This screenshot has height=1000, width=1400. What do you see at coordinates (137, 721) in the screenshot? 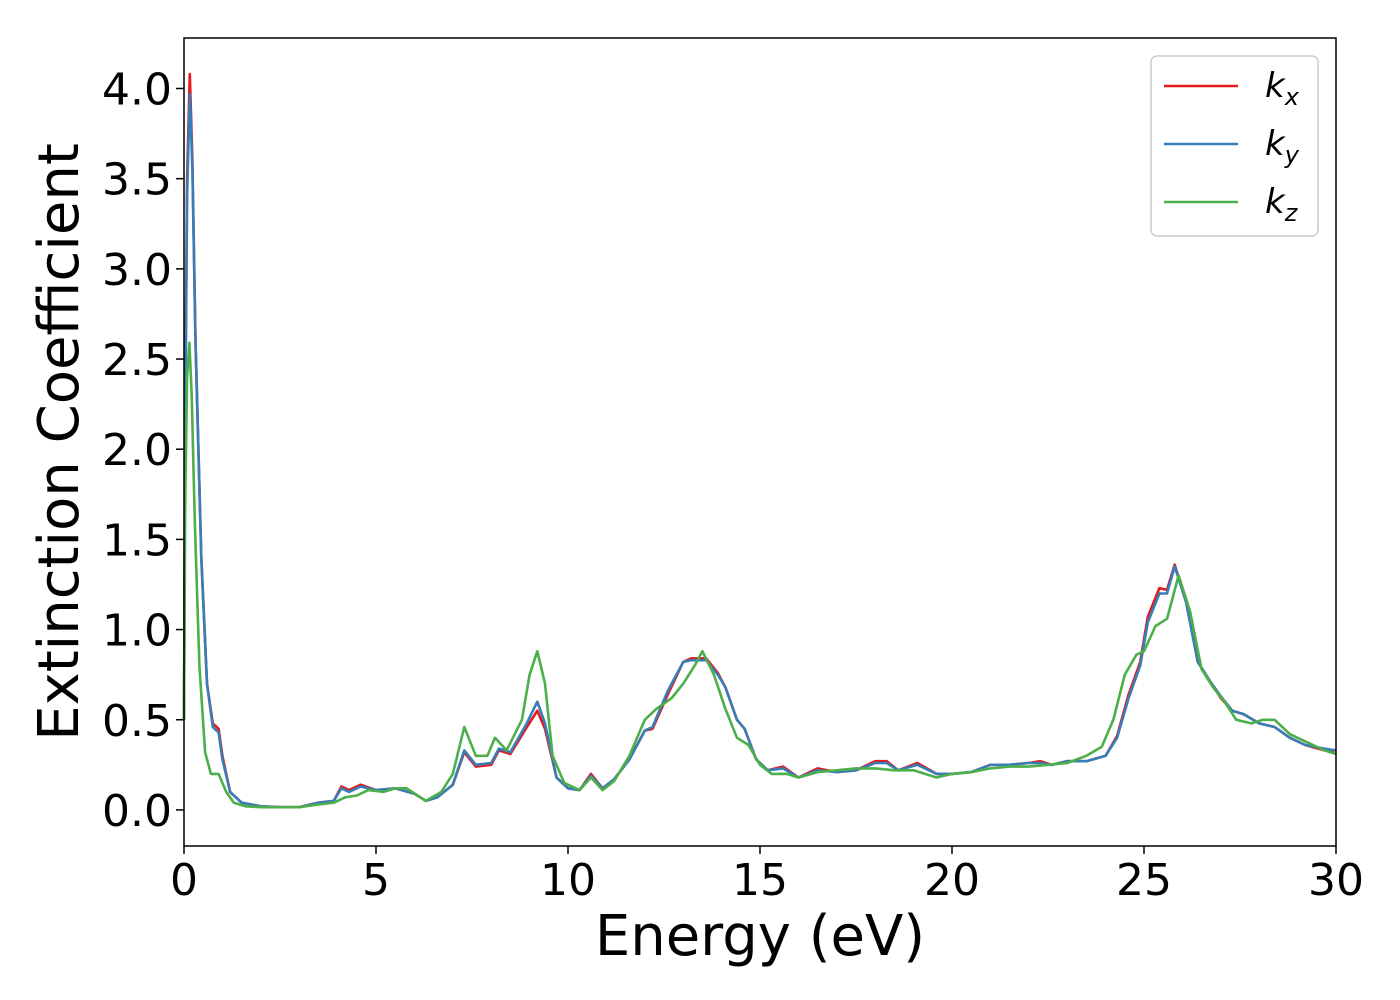
I see `y-tick-label: 0.5` at bounding box center [137, 721].